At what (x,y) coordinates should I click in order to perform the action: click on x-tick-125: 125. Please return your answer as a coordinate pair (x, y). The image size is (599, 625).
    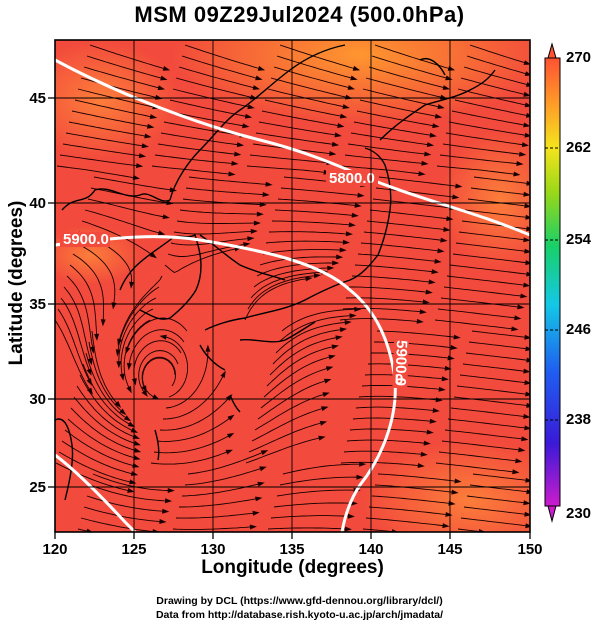
    Looking at the image, I should click on (133, 549).